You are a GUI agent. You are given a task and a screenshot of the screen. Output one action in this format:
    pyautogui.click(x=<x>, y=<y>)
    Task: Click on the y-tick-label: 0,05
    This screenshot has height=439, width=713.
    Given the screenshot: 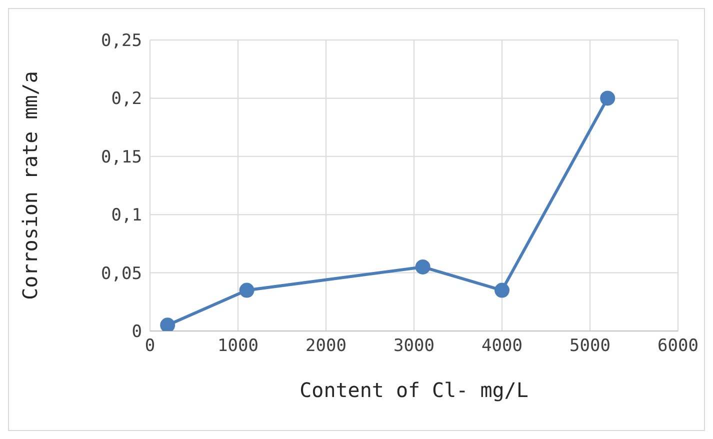 What is the action you would take?
    pyautogui.click(x=121, y=274)
    